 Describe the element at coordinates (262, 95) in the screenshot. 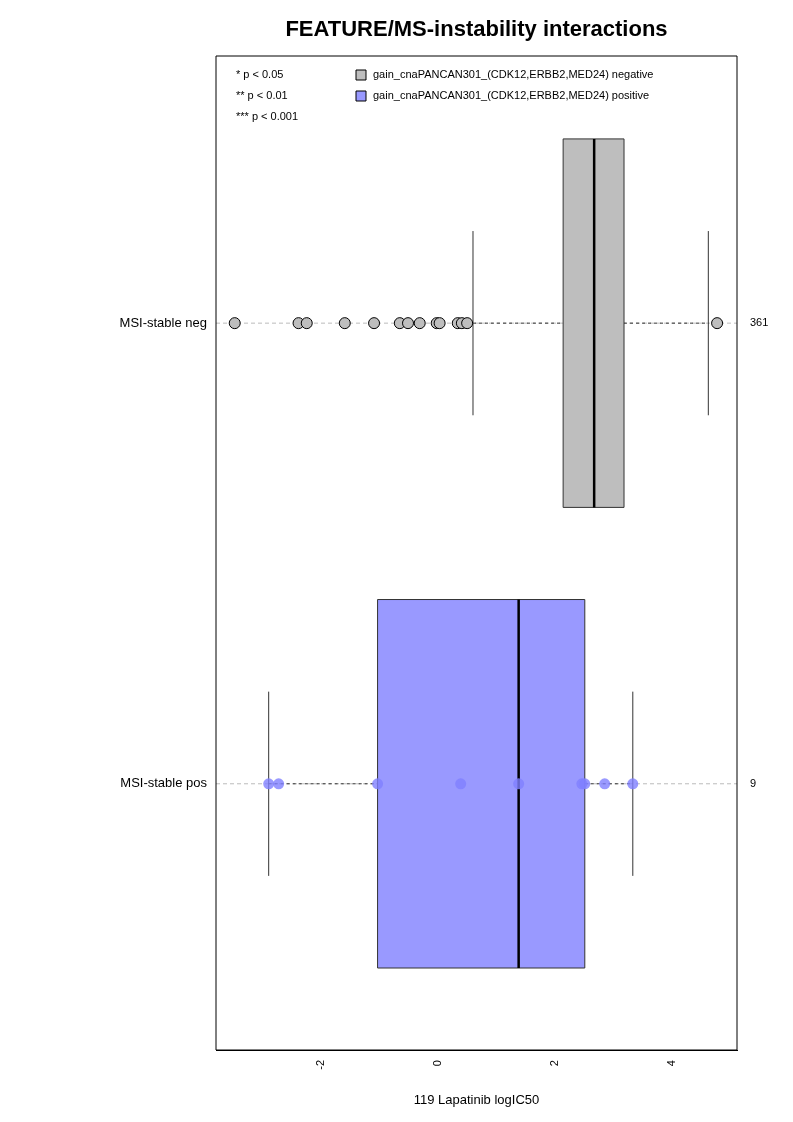

I see `annotation: ** p < 0.01` at that location.